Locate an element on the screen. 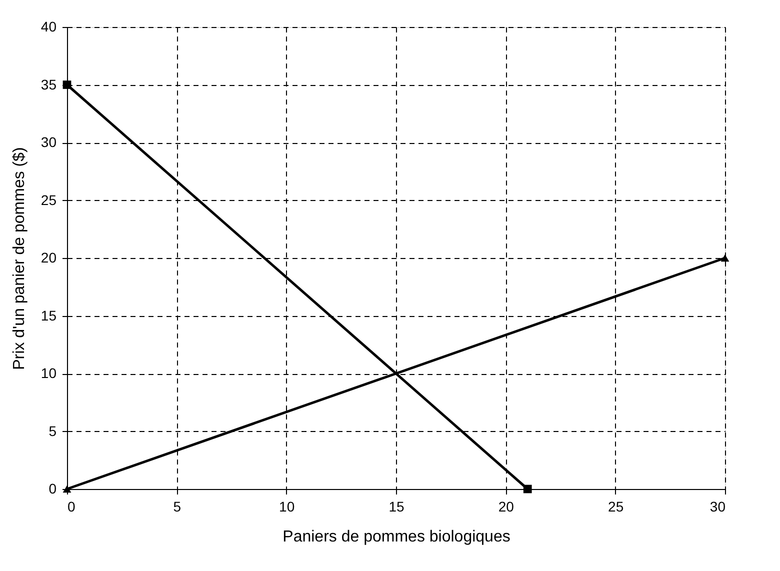  x-axis-title: Paniers de pommes biologiques is located at coordinates (396, 537).